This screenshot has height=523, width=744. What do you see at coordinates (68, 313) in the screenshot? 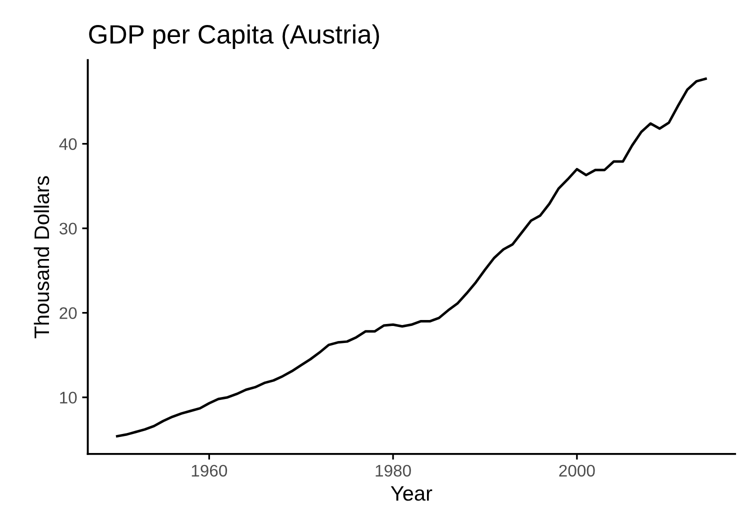
I see `y-tick-label: 20` at bounding box center [68, 313].